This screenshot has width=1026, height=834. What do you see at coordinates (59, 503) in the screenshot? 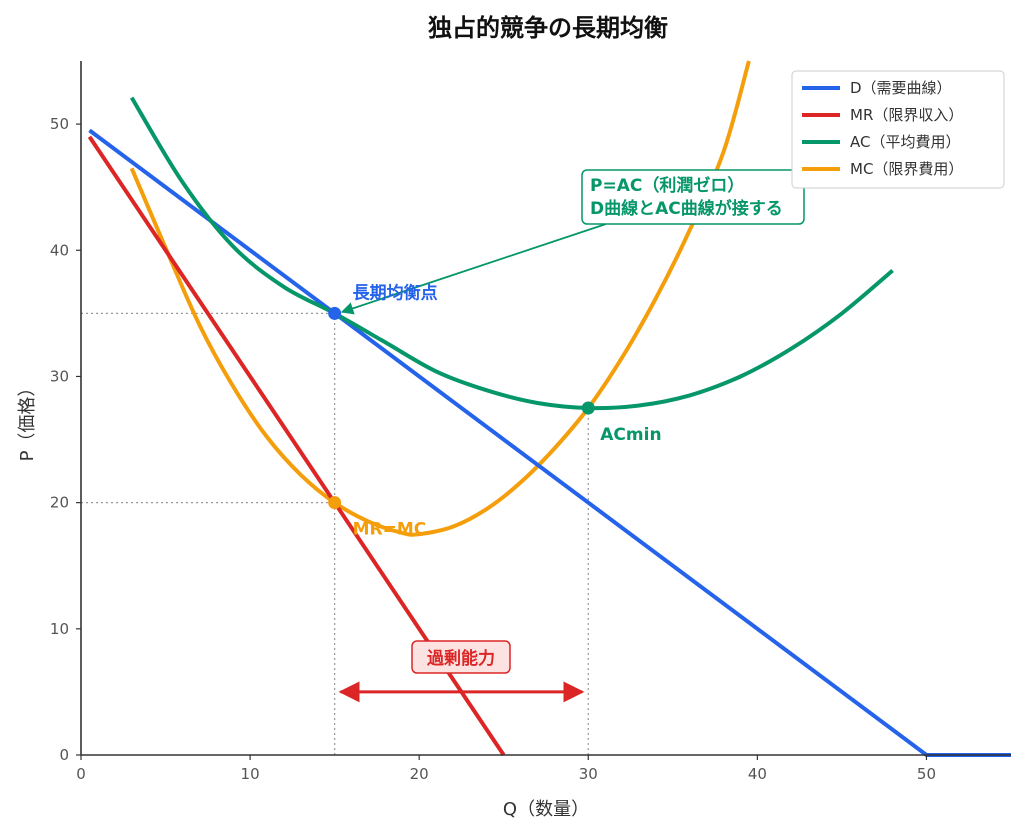
I see `y-tick-label: 20` at bounding box center [59, 503].